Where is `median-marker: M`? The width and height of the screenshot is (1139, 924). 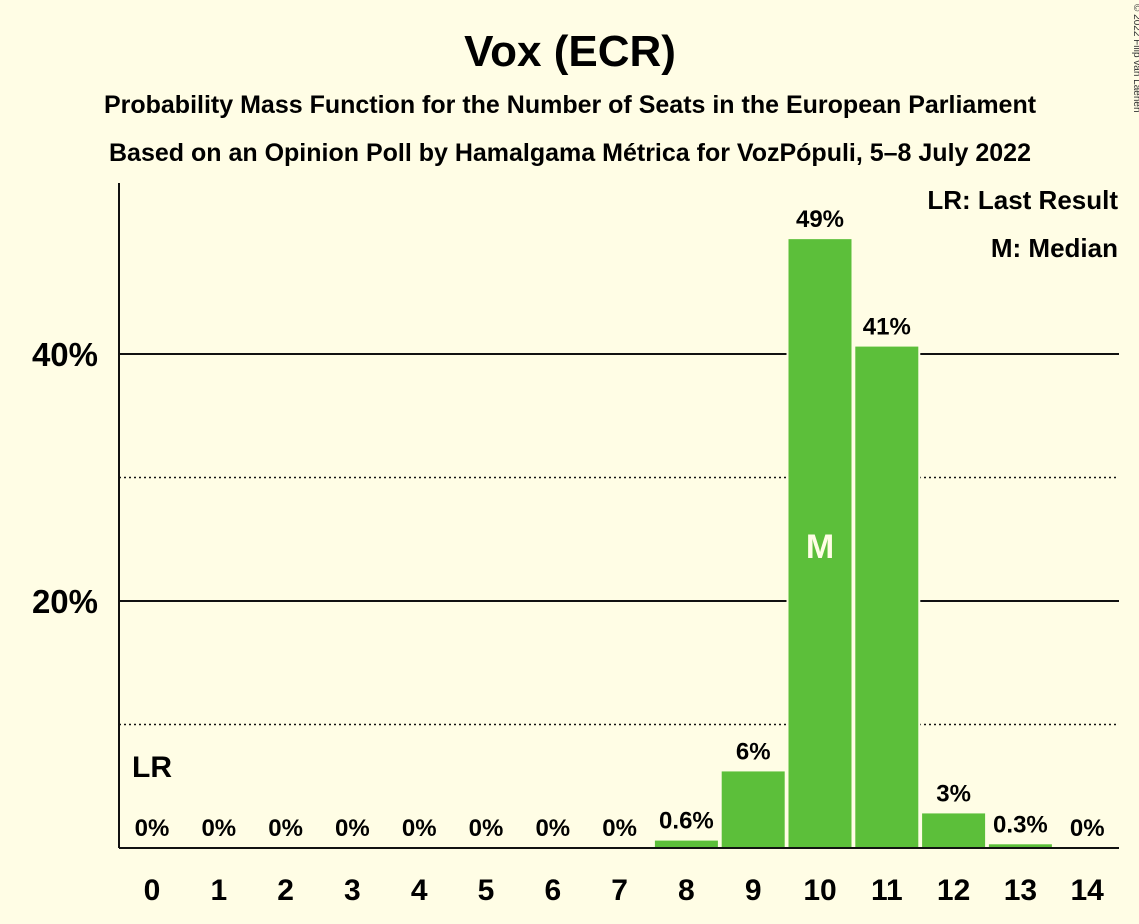
median-marker: M is located at coordinates (820, 547).